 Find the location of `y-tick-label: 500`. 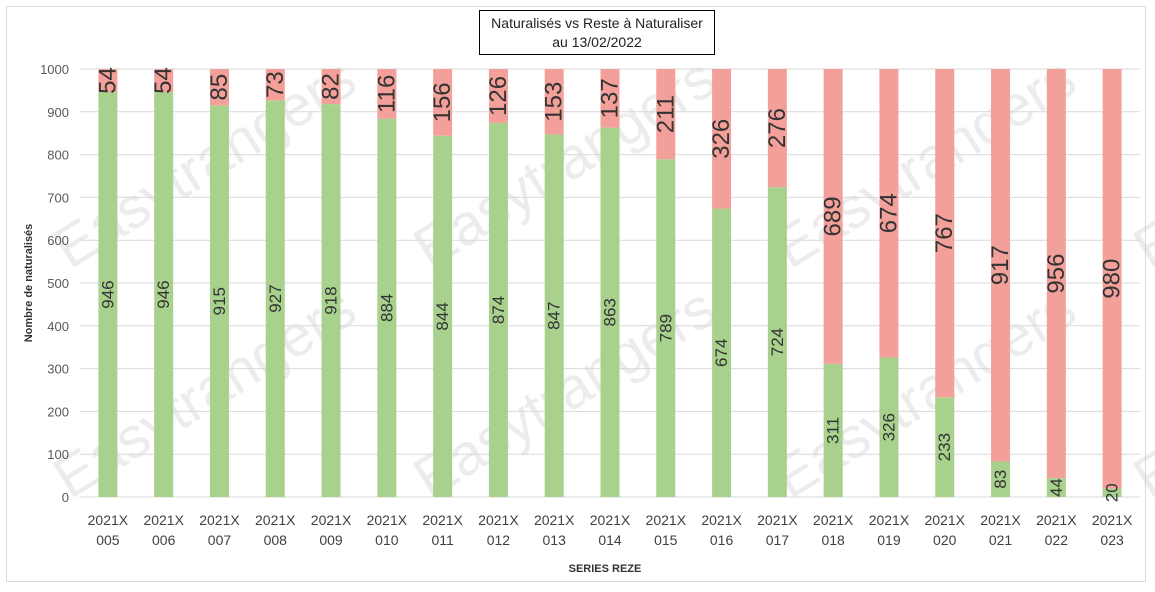

y-tick-label: 500 is located at coordinates (58, 283).